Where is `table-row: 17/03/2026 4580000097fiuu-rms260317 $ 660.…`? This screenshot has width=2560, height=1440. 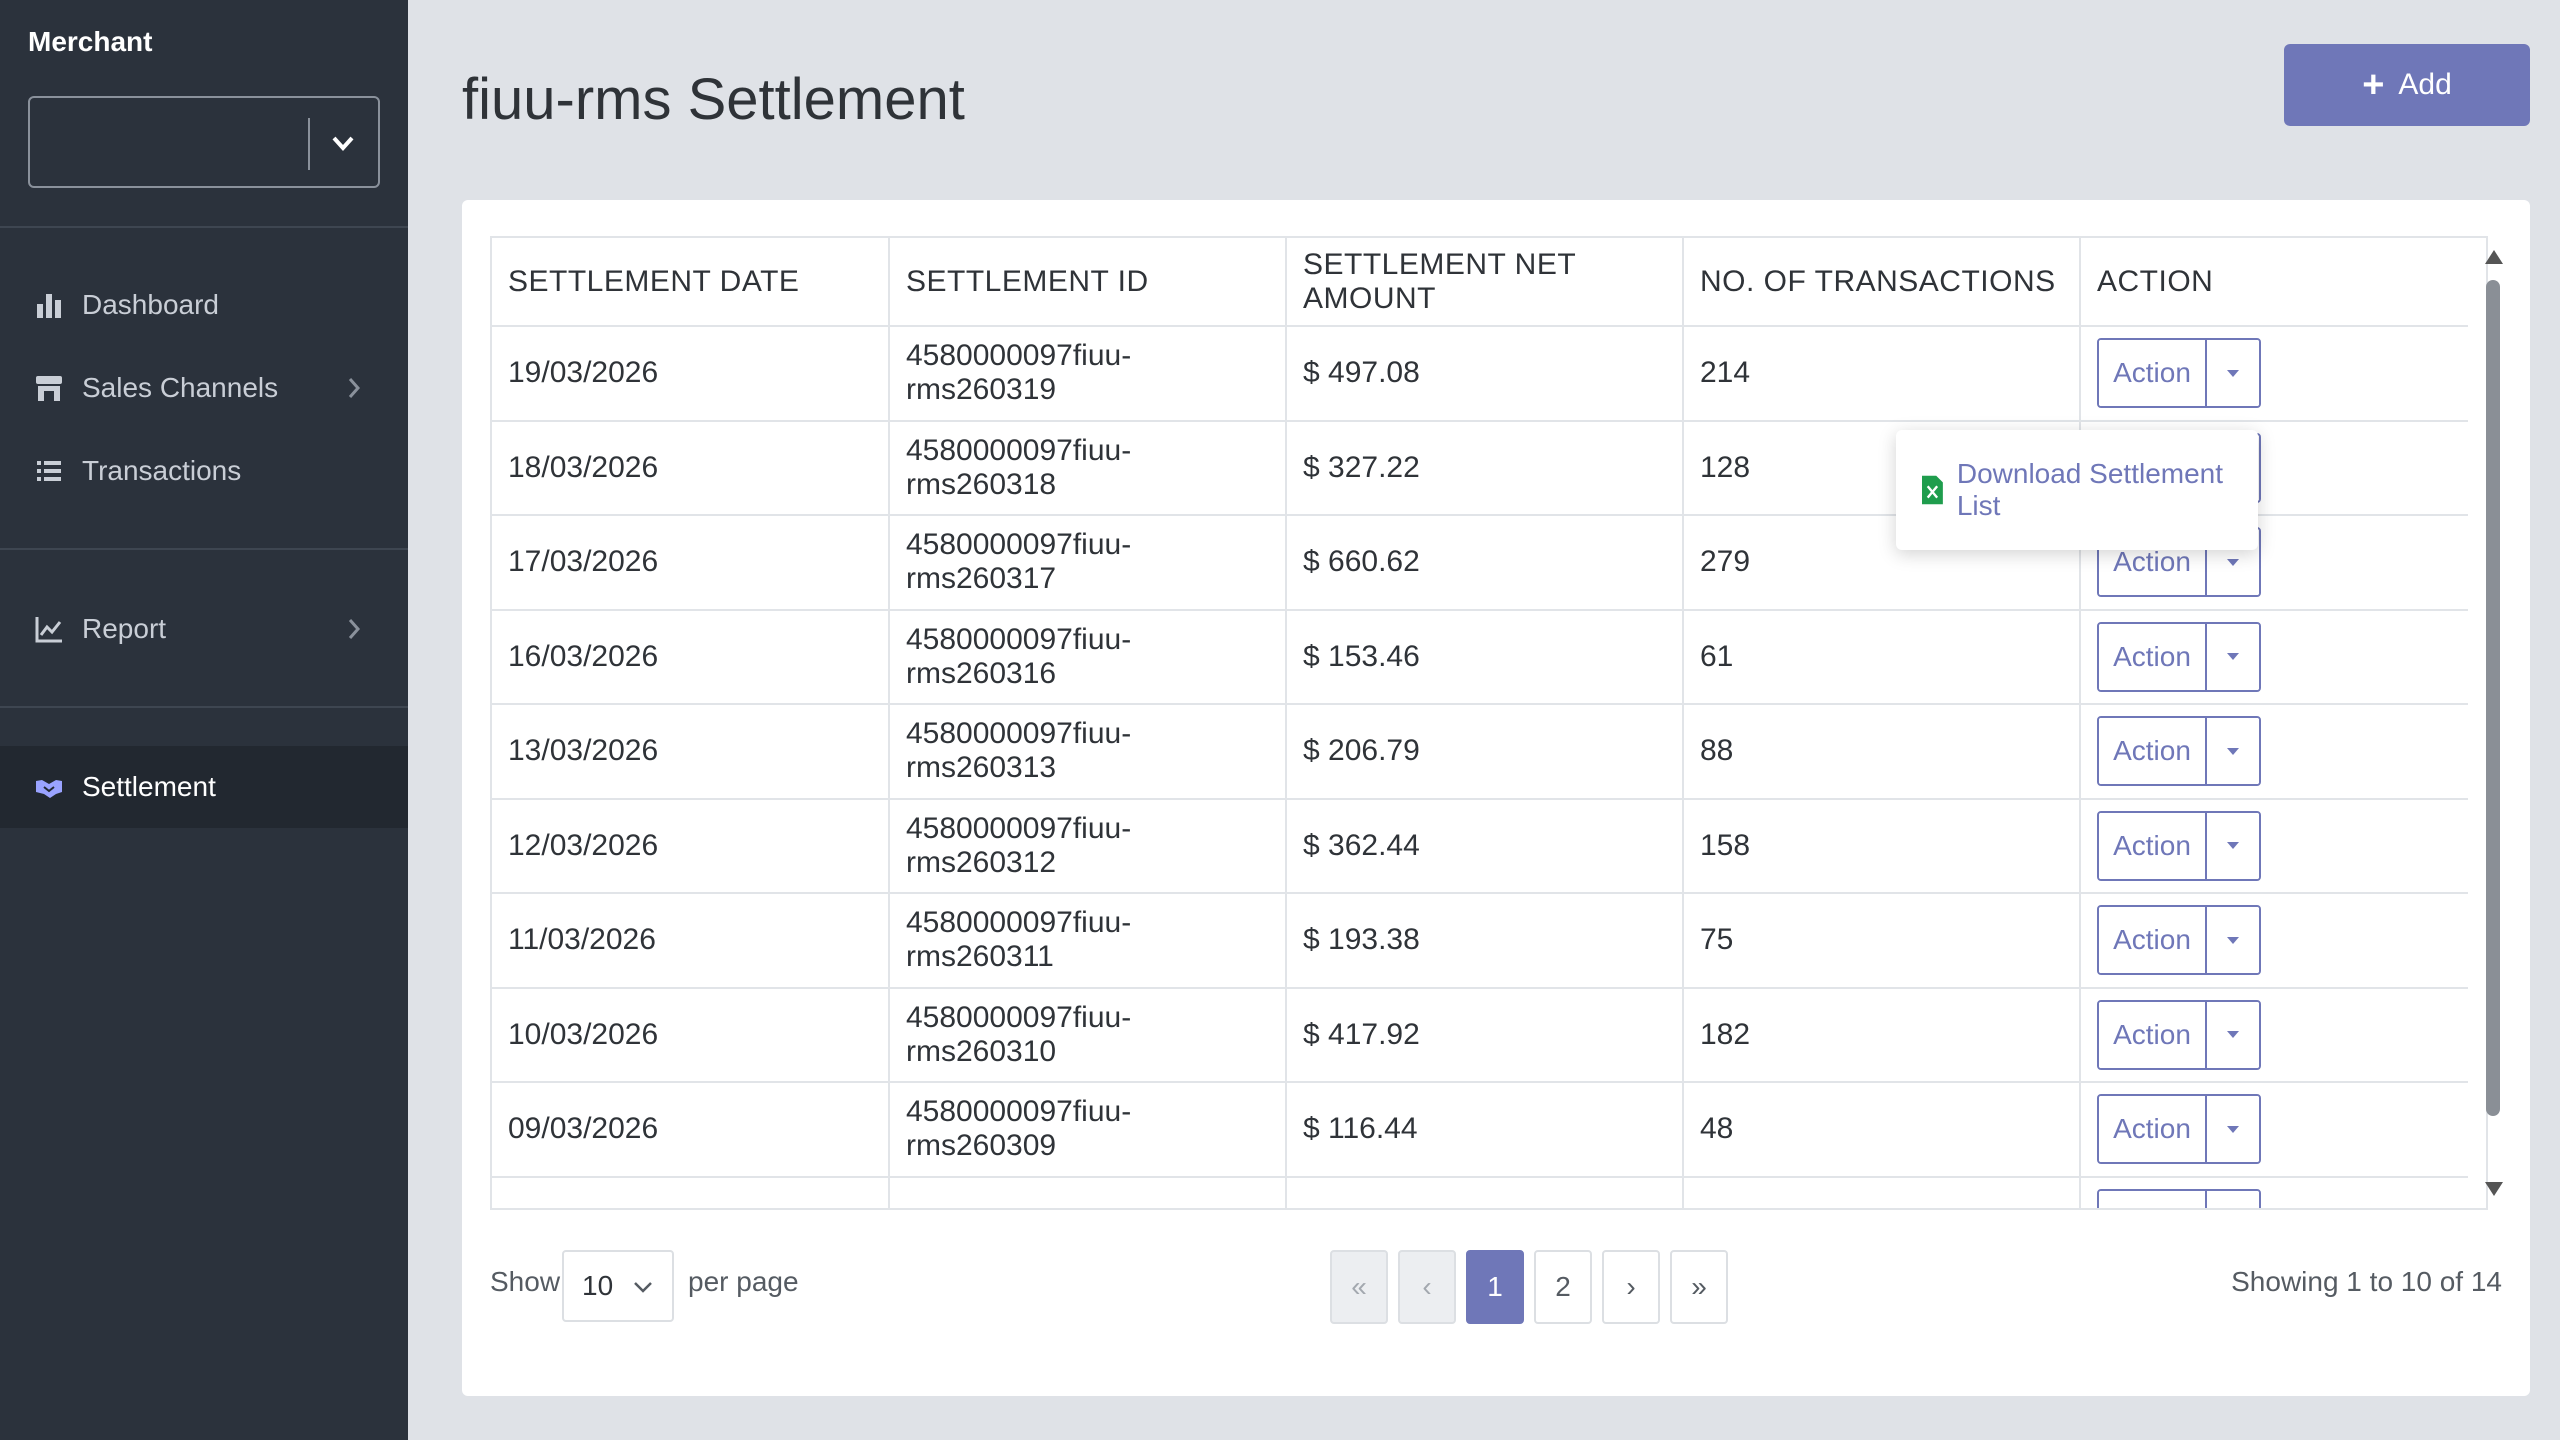
table-row: 17/03/2026 4580000097fiuu-rms260317 $ 660.… is located at coordinates (1480, 563).